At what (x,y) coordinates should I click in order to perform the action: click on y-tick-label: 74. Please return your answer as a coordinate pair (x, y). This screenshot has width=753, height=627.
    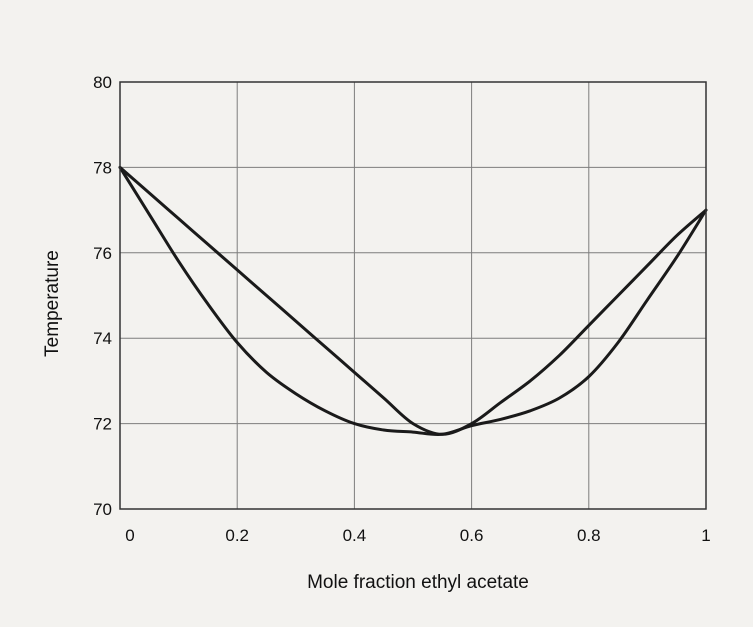
    Looking at the image, I should click on (102, 338).